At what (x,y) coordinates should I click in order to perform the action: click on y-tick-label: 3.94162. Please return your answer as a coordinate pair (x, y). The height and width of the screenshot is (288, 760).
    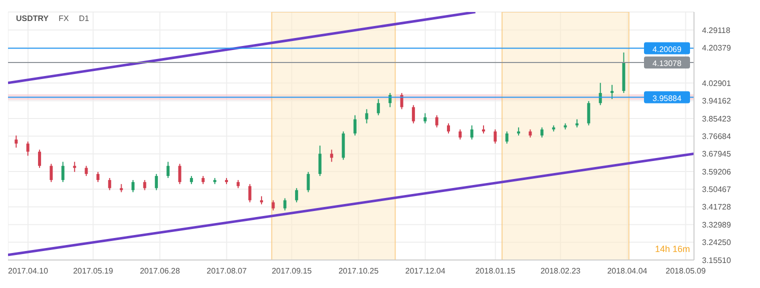
    Looking at the image, I should click on (717, 101).